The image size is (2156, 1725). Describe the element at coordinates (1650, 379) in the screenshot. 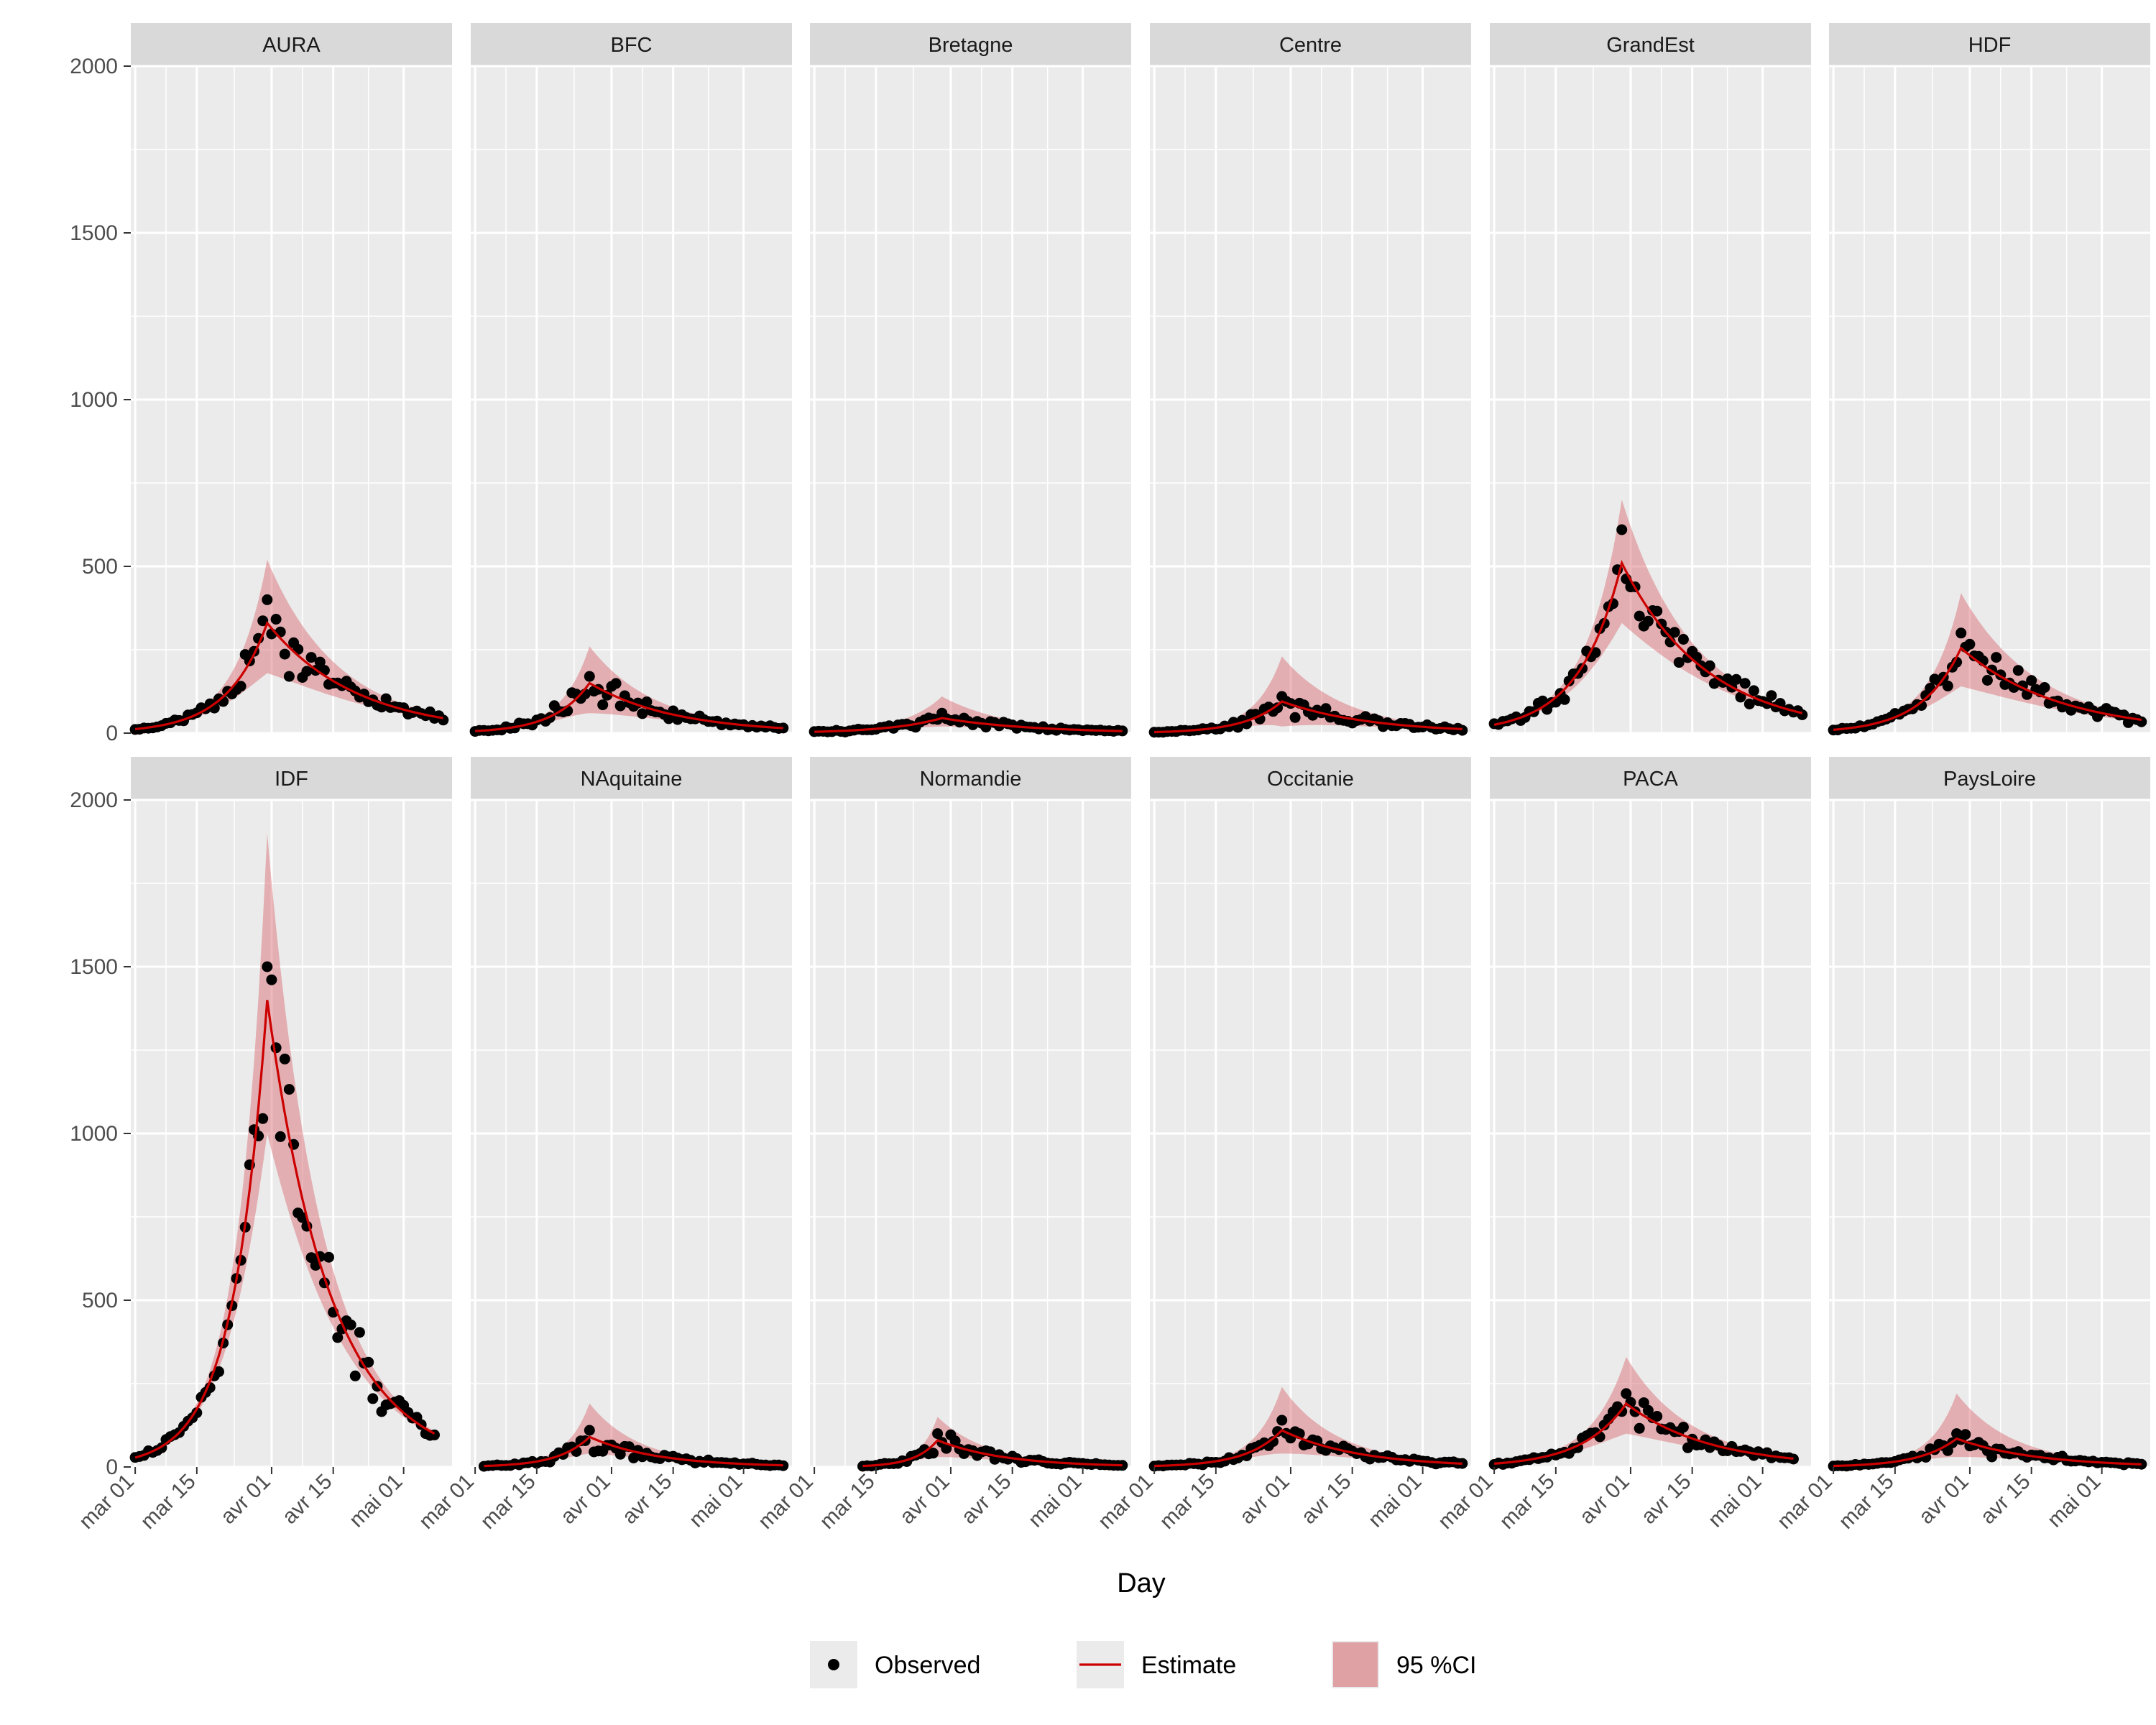

I see `facet-grandest: GrandEst` at that location.